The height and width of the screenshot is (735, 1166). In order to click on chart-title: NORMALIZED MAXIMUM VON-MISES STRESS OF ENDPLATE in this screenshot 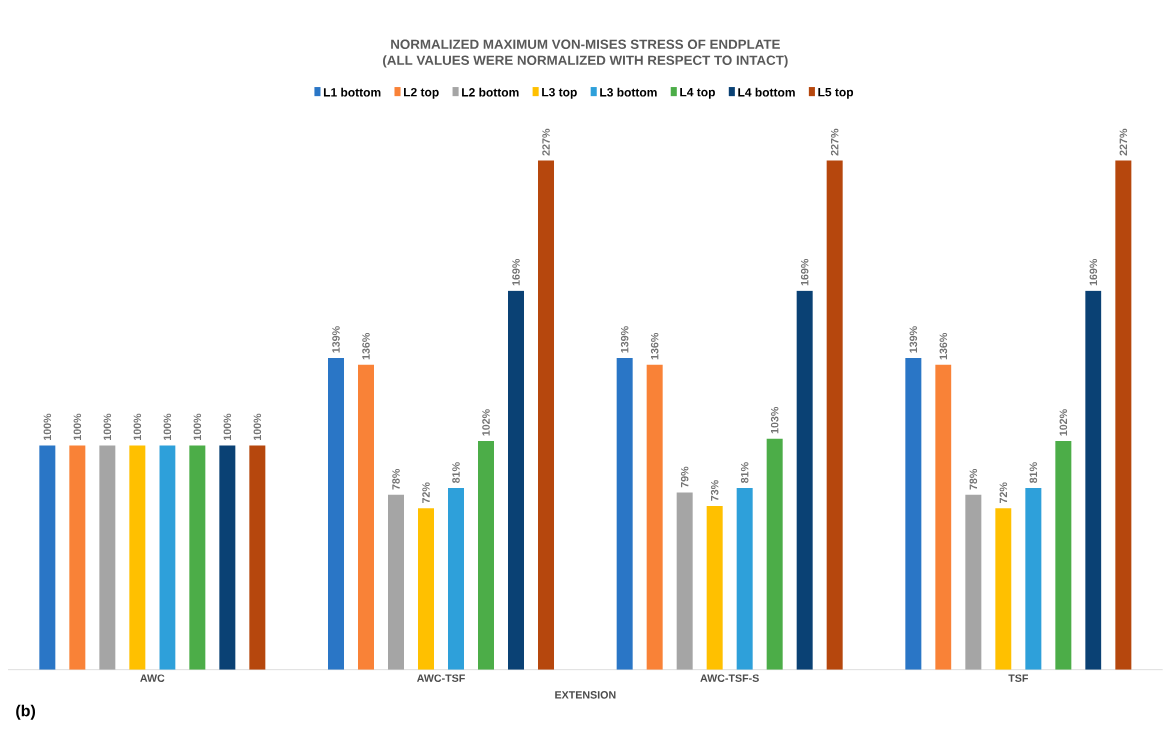, I will do `click(585, 44)`.